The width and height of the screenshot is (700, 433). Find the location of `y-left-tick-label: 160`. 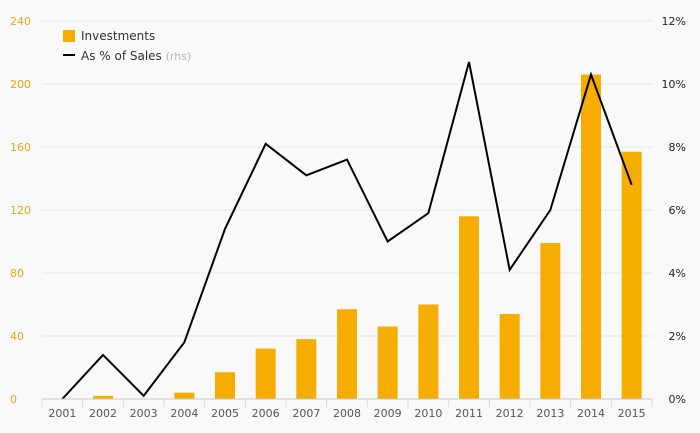

y-left-tick-label: 160 is located at coordinates (20, 147).